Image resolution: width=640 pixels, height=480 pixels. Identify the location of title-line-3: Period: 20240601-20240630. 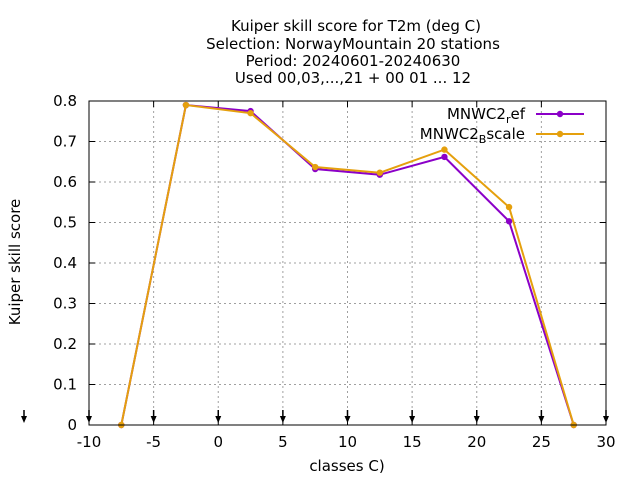
(353, 61).